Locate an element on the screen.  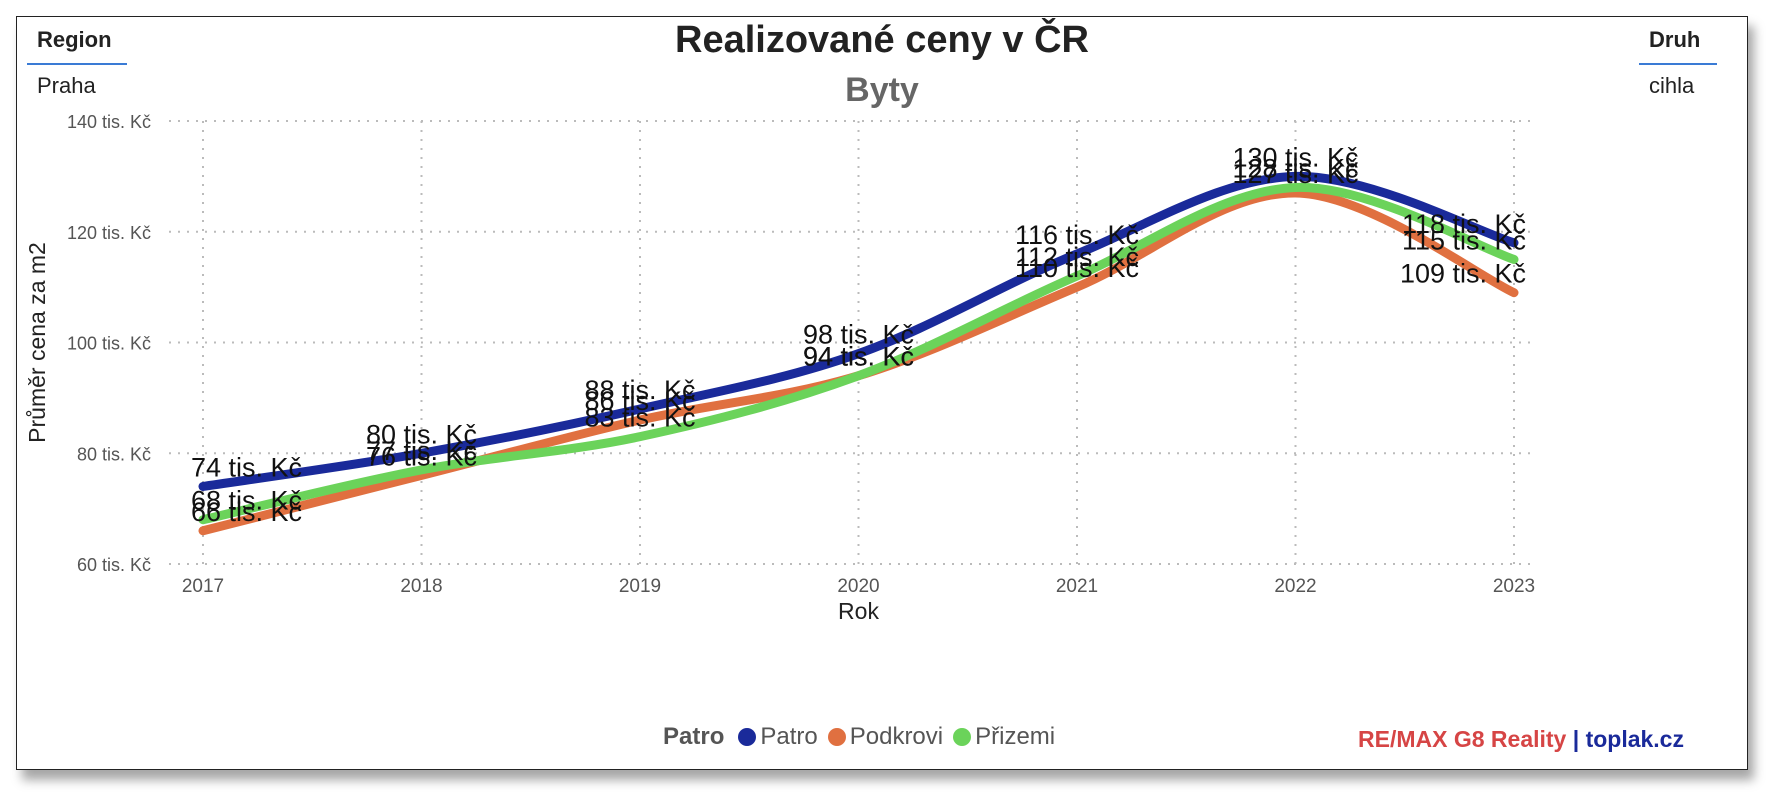
data-label-podkrovi: 109 tis. Kč is located at coordinates (1463, 274).